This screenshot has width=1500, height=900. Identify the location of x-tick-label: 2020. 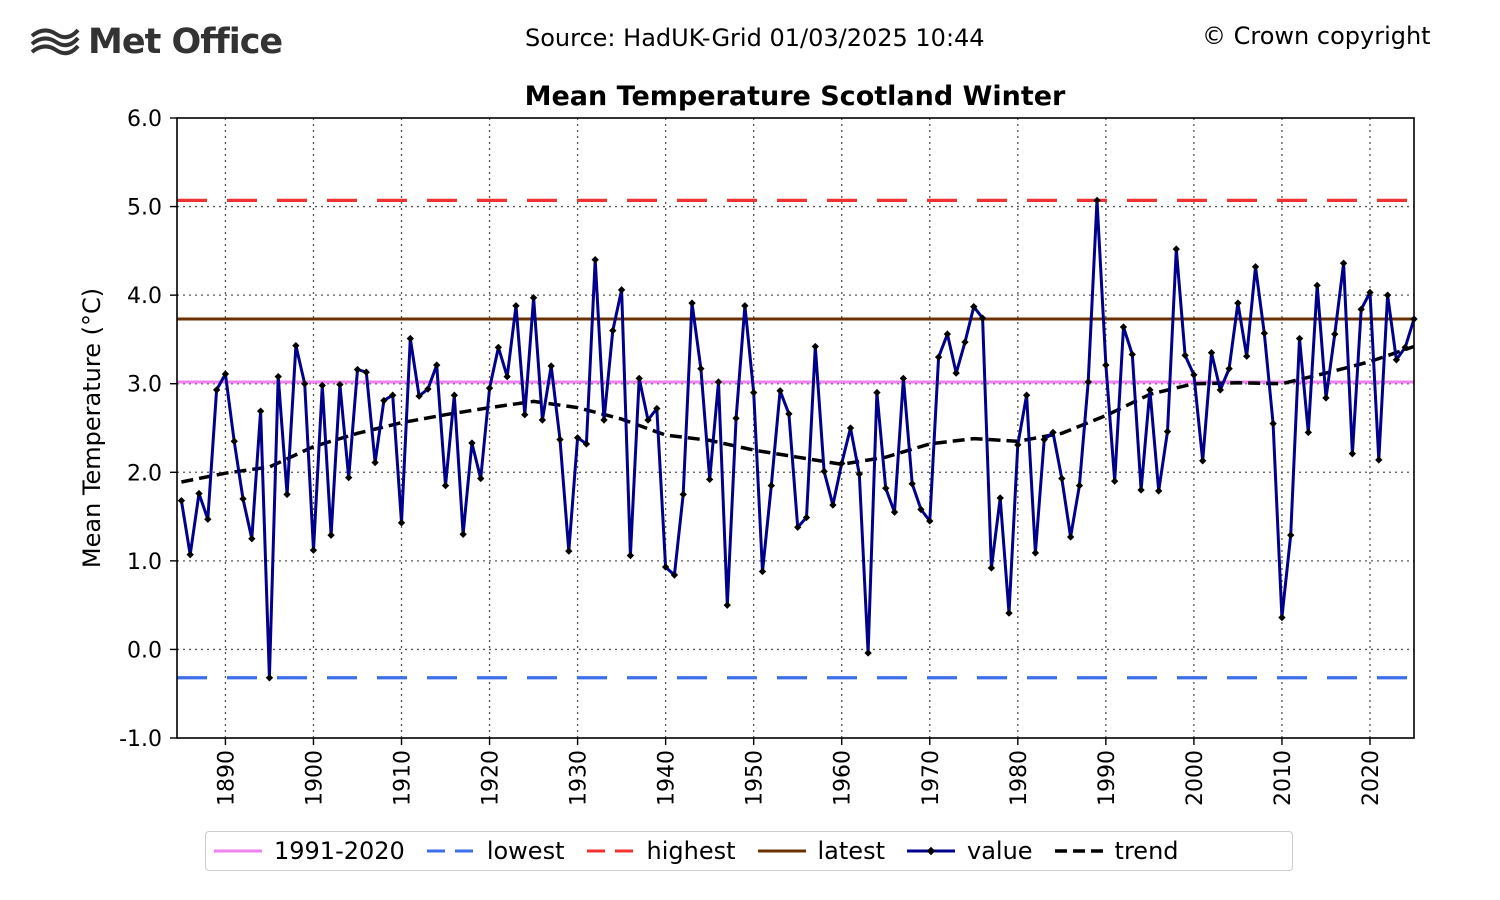
(1371, 778).